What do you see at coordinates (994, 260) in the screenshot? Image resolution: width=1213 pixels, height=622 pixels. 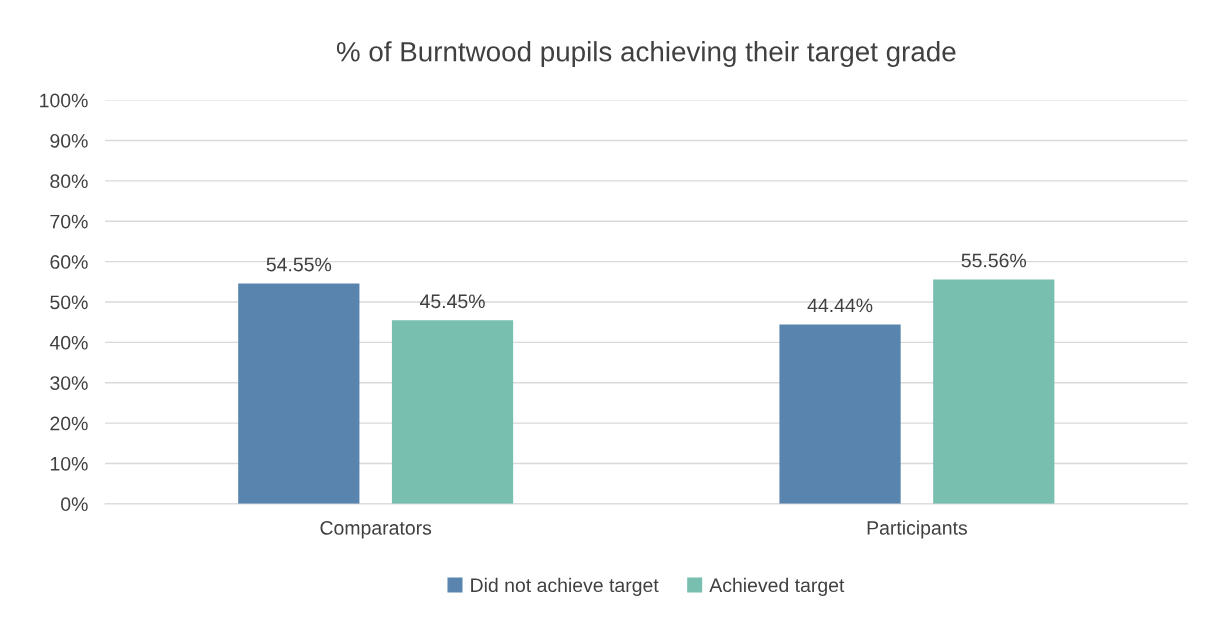 I see `data-label: 55.56%` at bounding box center [994, 260].